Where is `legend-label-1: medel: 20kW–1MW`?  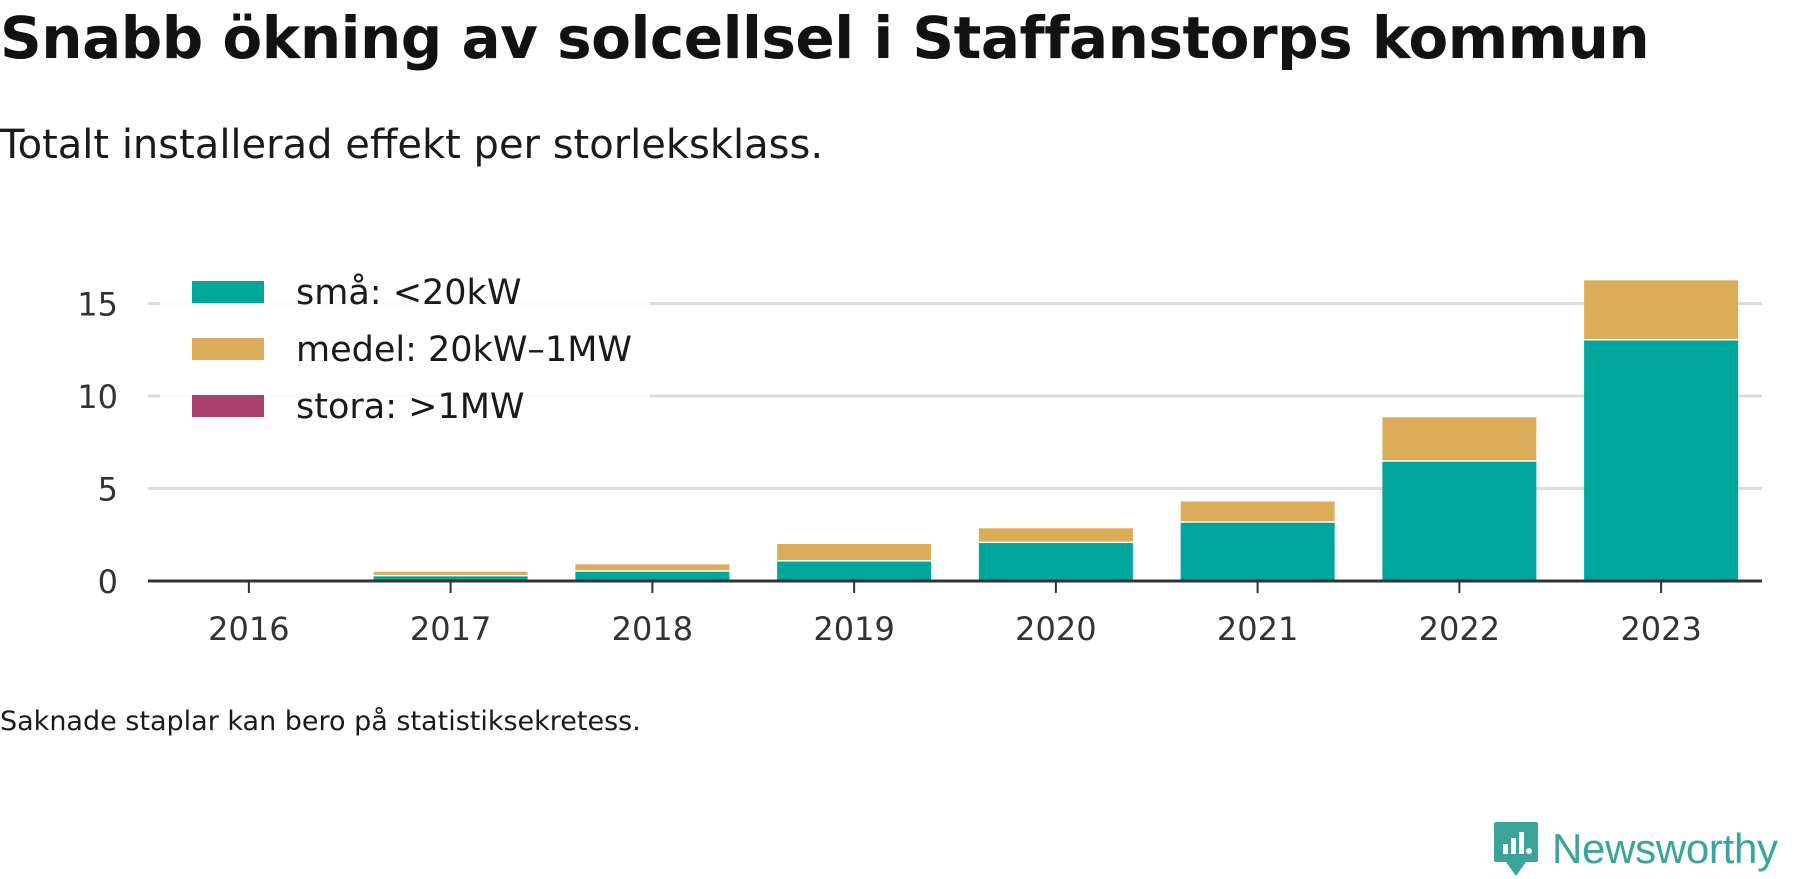 legend-label-1: medel: 20kW–1MW is located at coordinates (464, 350).